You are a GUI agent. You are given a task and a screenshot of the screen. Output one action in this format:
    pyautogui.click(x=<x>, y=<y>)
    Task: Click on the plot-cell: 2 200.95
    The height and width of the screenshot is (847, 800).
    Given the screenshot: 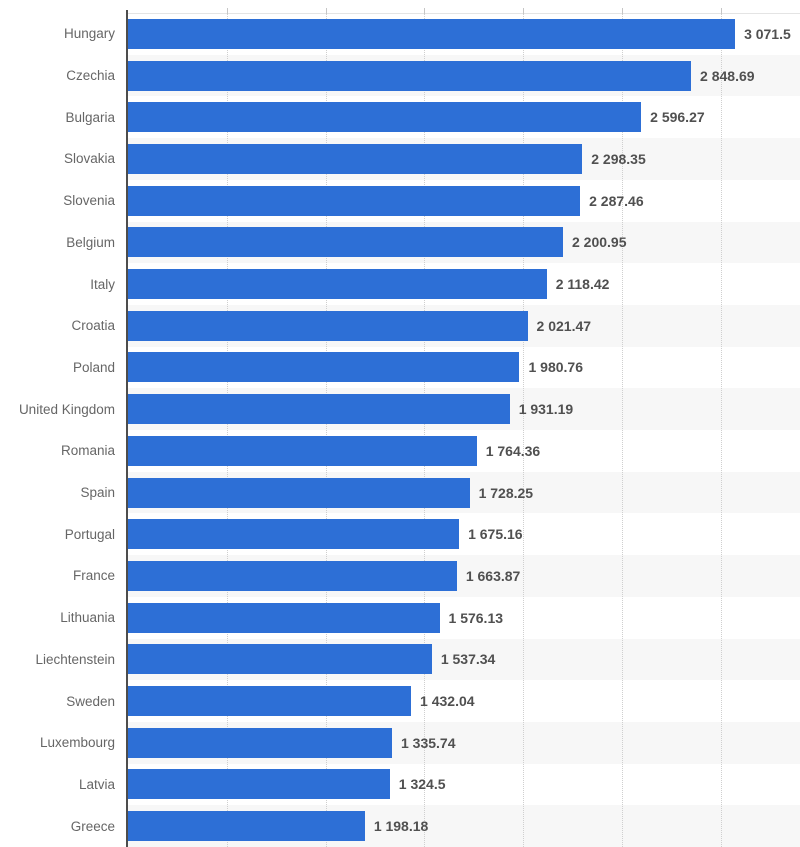 What is the action you would take?
    pyautogui.click(x=464, y=243)
    